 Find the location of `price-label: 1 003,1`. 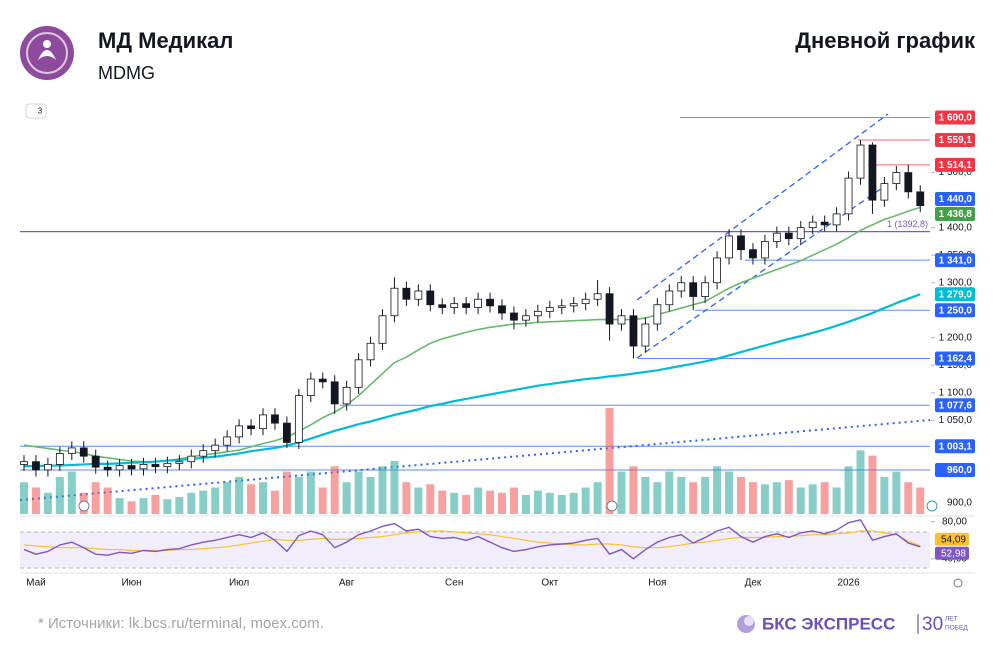

price-label: 1 003,1 is located at coordinates (956, 446).